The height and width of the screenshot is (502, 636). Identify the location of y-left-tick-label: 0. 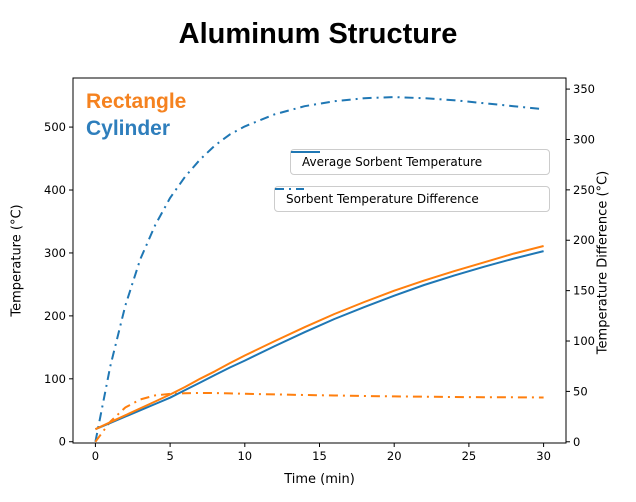
(62, 442).